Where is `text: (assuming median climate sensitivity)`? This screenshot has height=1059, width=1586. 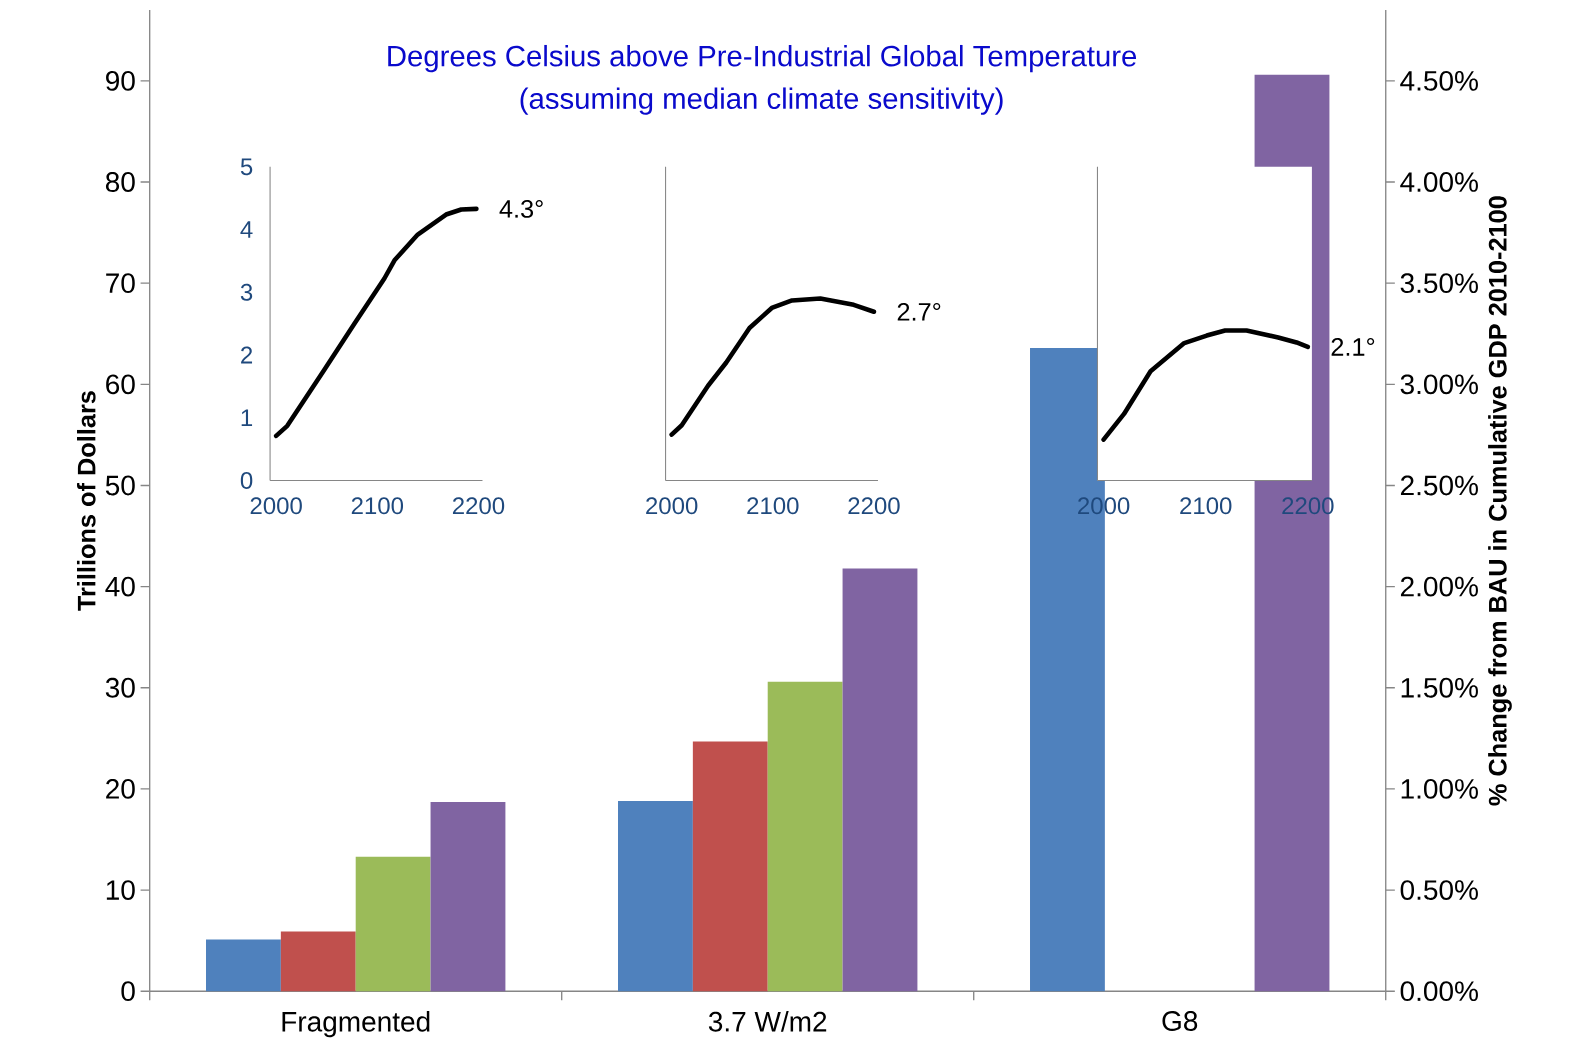
text: (assuming median climate sensitivity) is located at coordinates (761, 101).